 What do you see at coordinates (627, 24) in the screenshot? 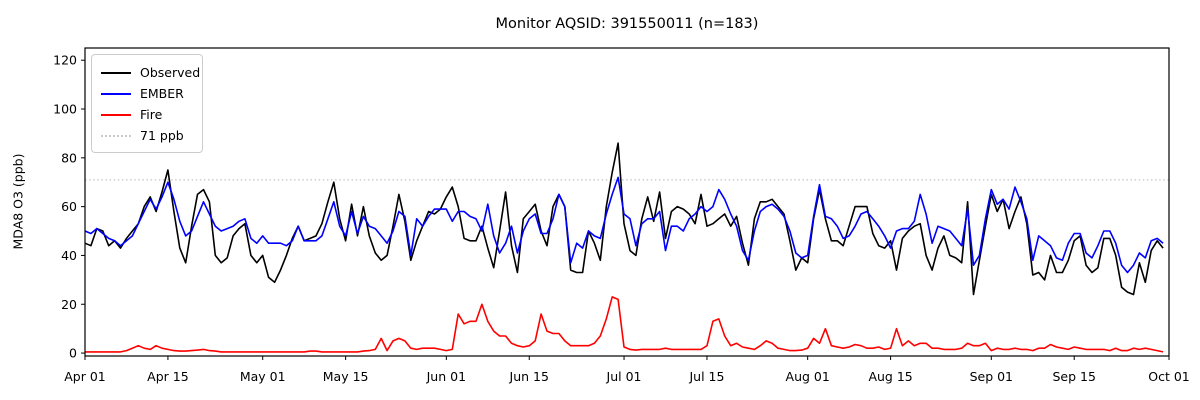
I see `chart-title: Monitor AQSID: 391550011 (n=183)` at bounding box center [627, 24].